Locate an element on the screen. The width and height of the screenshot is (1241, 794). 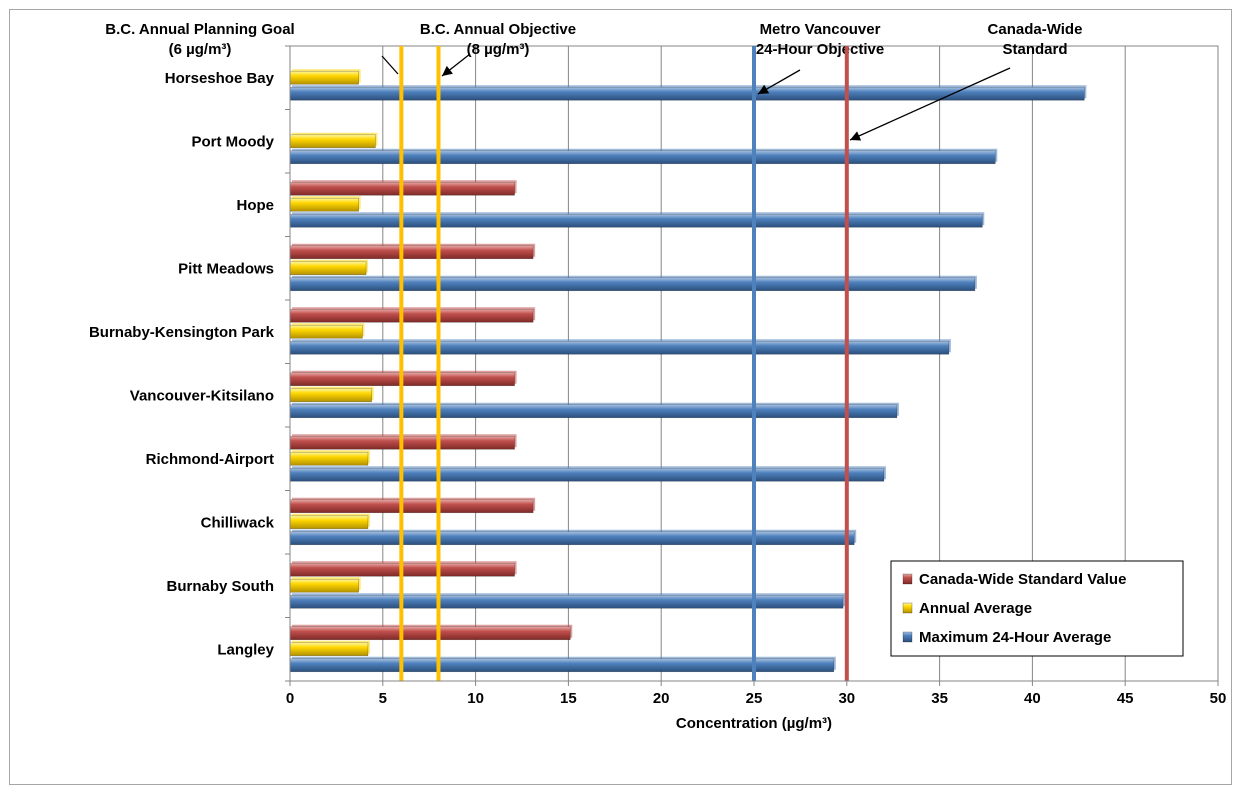
category-label: Pitt Meadows is located at coordinates (226, 268).